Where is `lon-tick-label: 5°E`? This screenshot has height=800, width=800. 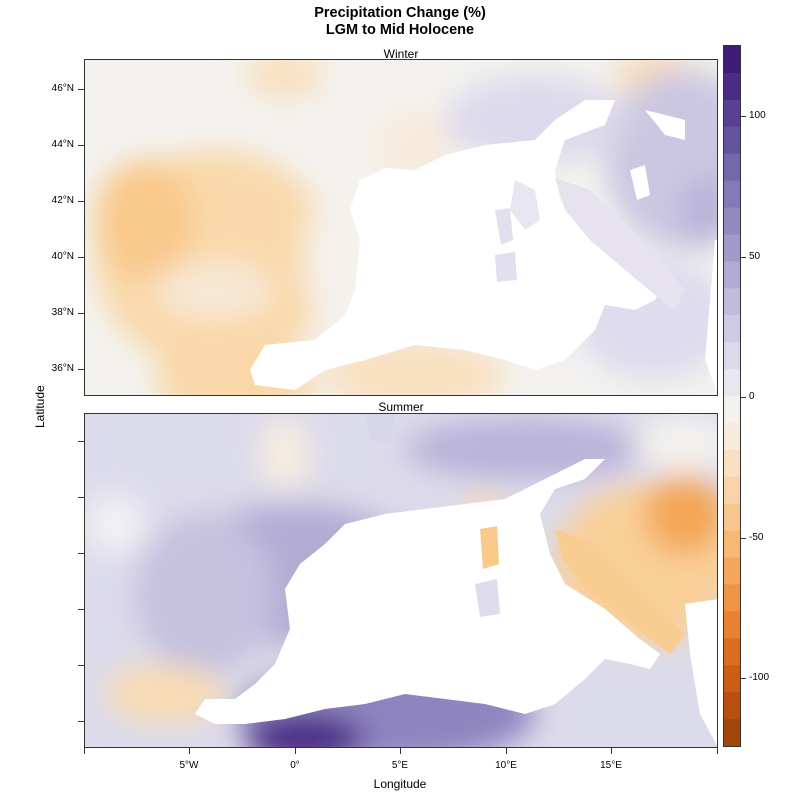 lon-tick-label: 5°E is located at coordinates (400, 765).